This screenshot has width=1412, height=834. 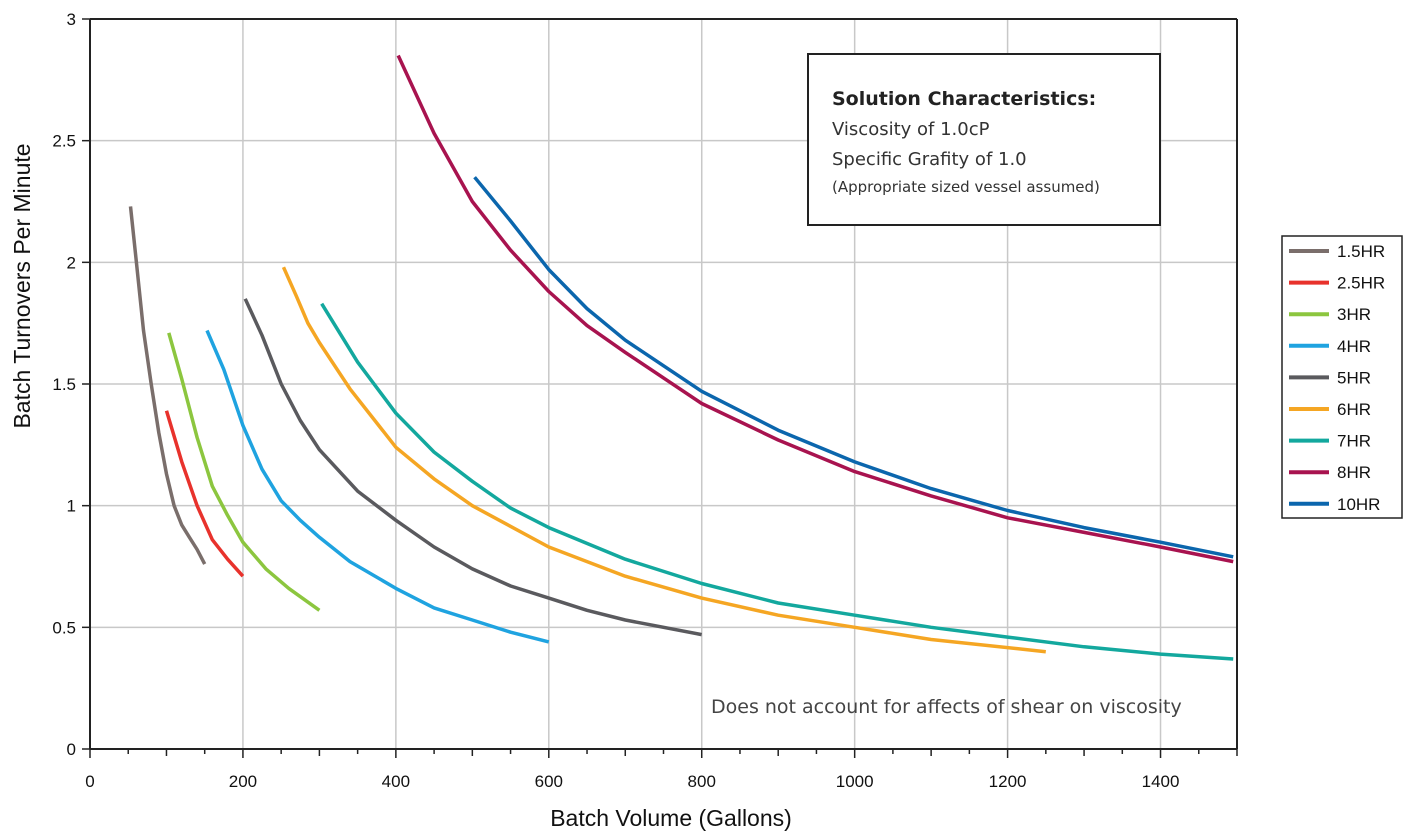 I want to click on x-tick-label: 400, so click(x=396, y=781).